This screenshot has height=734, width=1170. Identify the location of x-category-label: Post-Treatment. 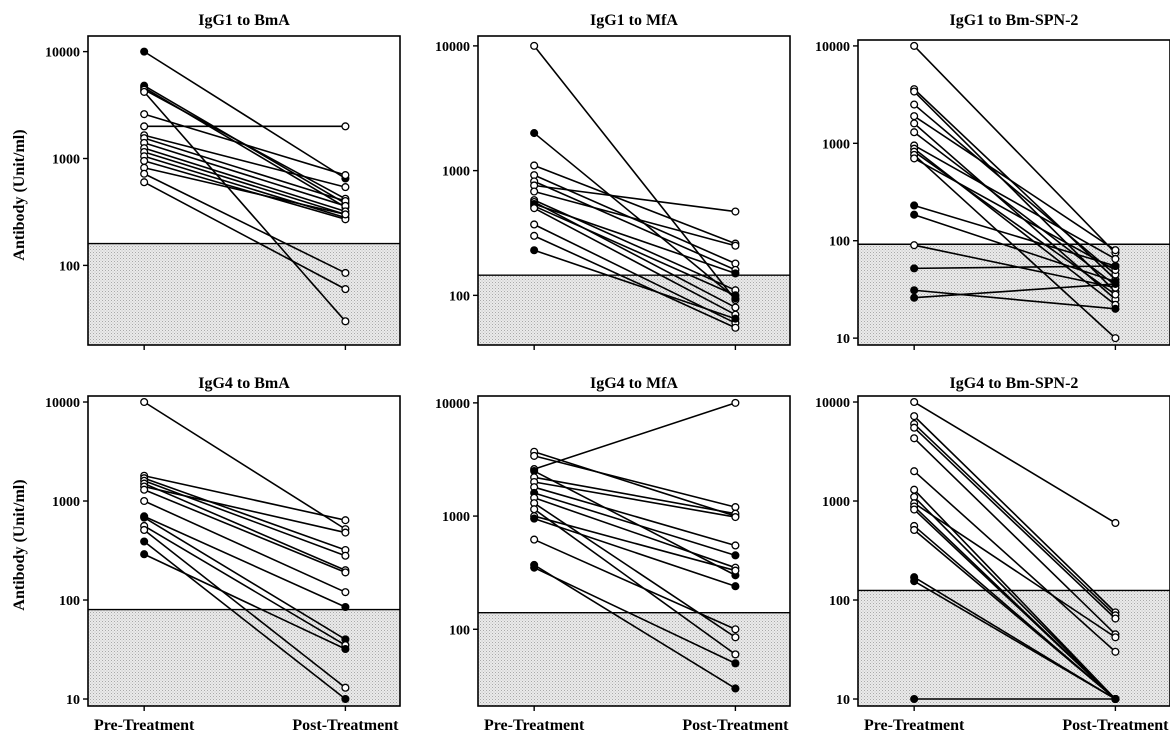
(345, 725).